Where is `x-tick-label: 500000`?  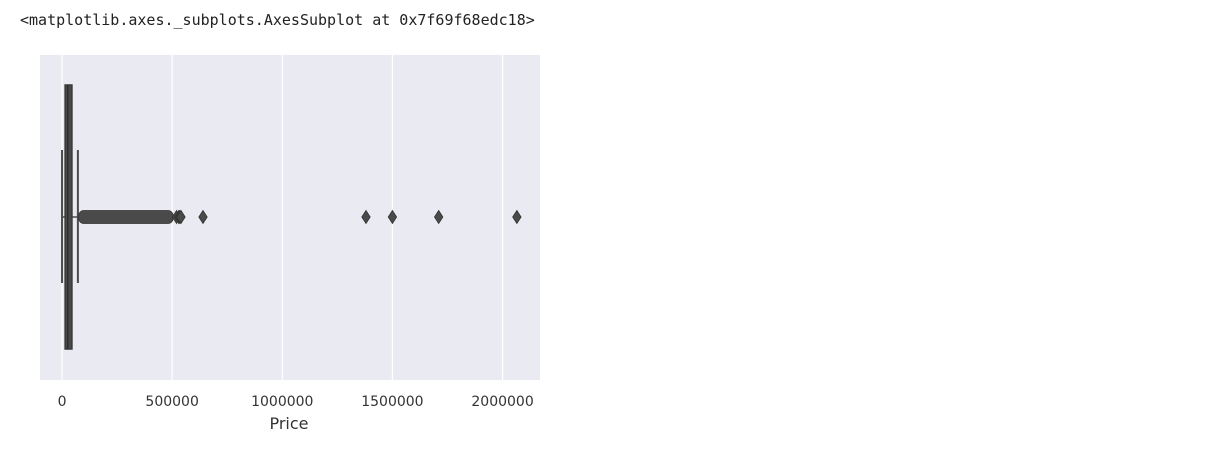 x-tick-label: 500000 is located at coordinates (171, 402).